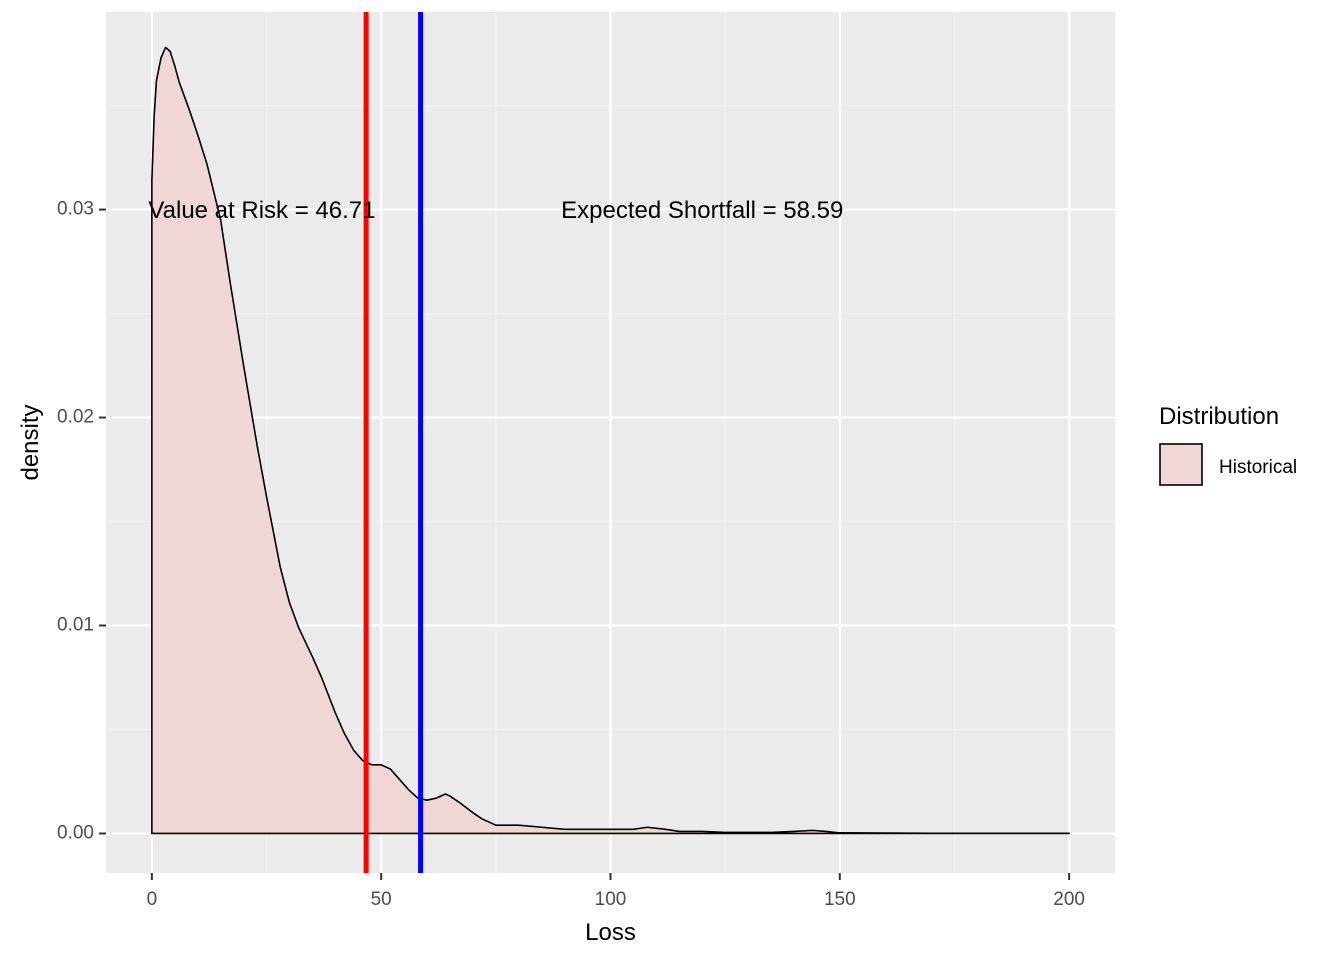 The image size is (1344, 960). What do you see at coordinates (1181, 464) in the screenshot?
I see `legend-key-historical` at bounding box center [1181, 464].